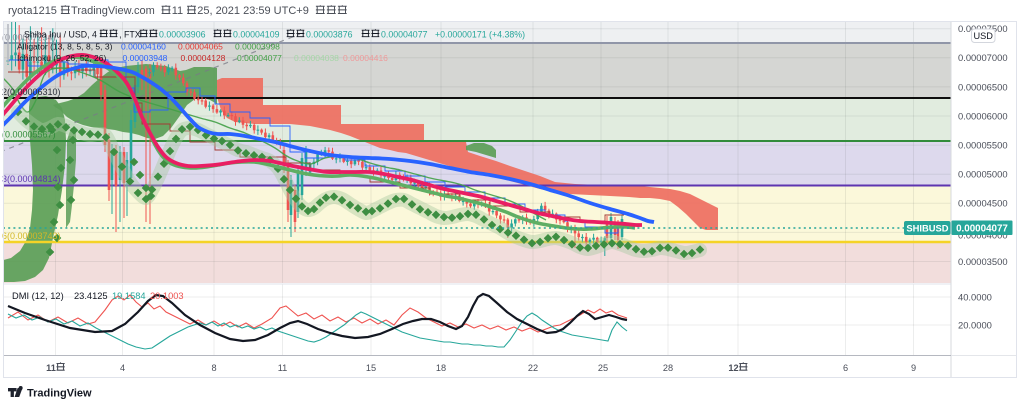 The height and width of the screenshot is (407, 1024). I want to click on svg-text: 0.00007000, so click(983, 57).